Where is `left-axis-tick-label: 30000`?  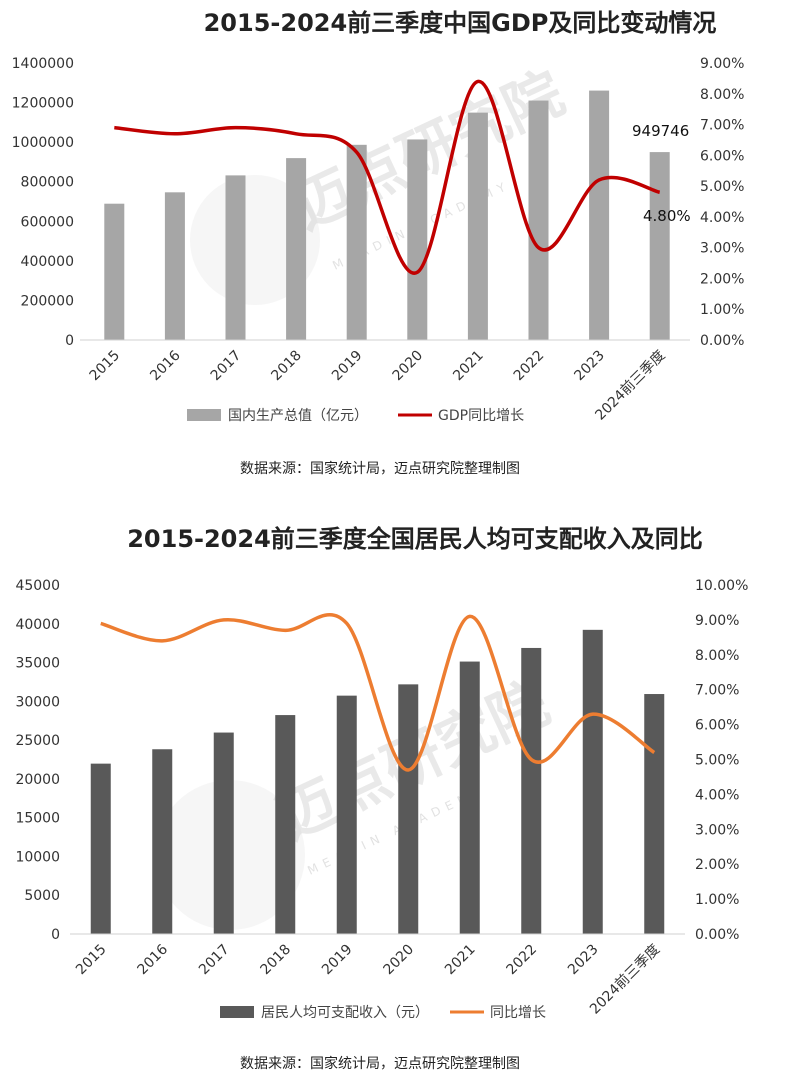 left-axis-tick-label: 30000 is located at coordinates (37, 702).